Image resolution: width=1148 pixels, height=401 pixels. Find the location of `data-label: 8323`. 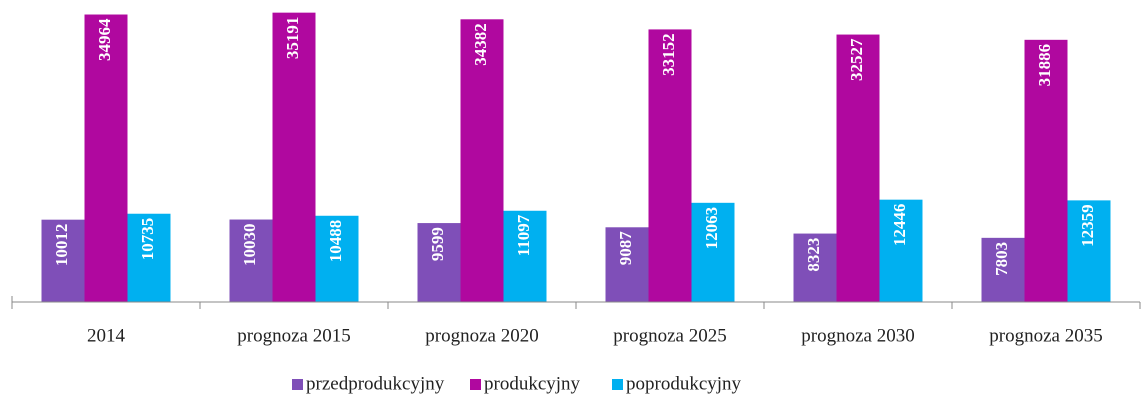

data-label: 8323 is located at coordinates (813, 255).